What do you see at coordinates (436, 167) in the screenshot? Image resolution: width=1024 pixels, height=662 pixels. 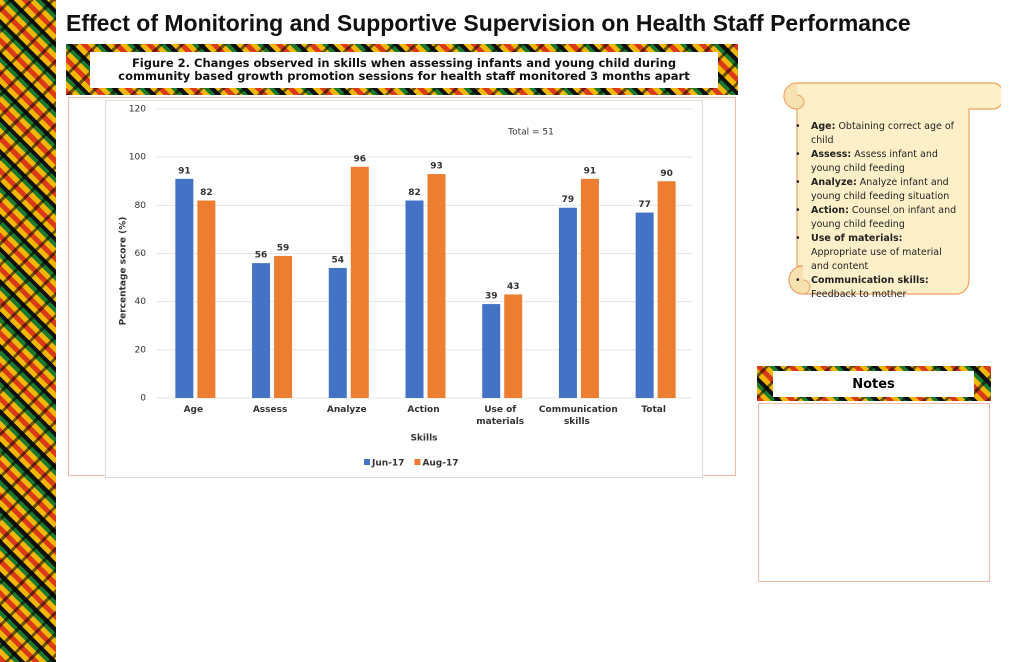 I see `data-label: 93` at bounding box center [436, 167].